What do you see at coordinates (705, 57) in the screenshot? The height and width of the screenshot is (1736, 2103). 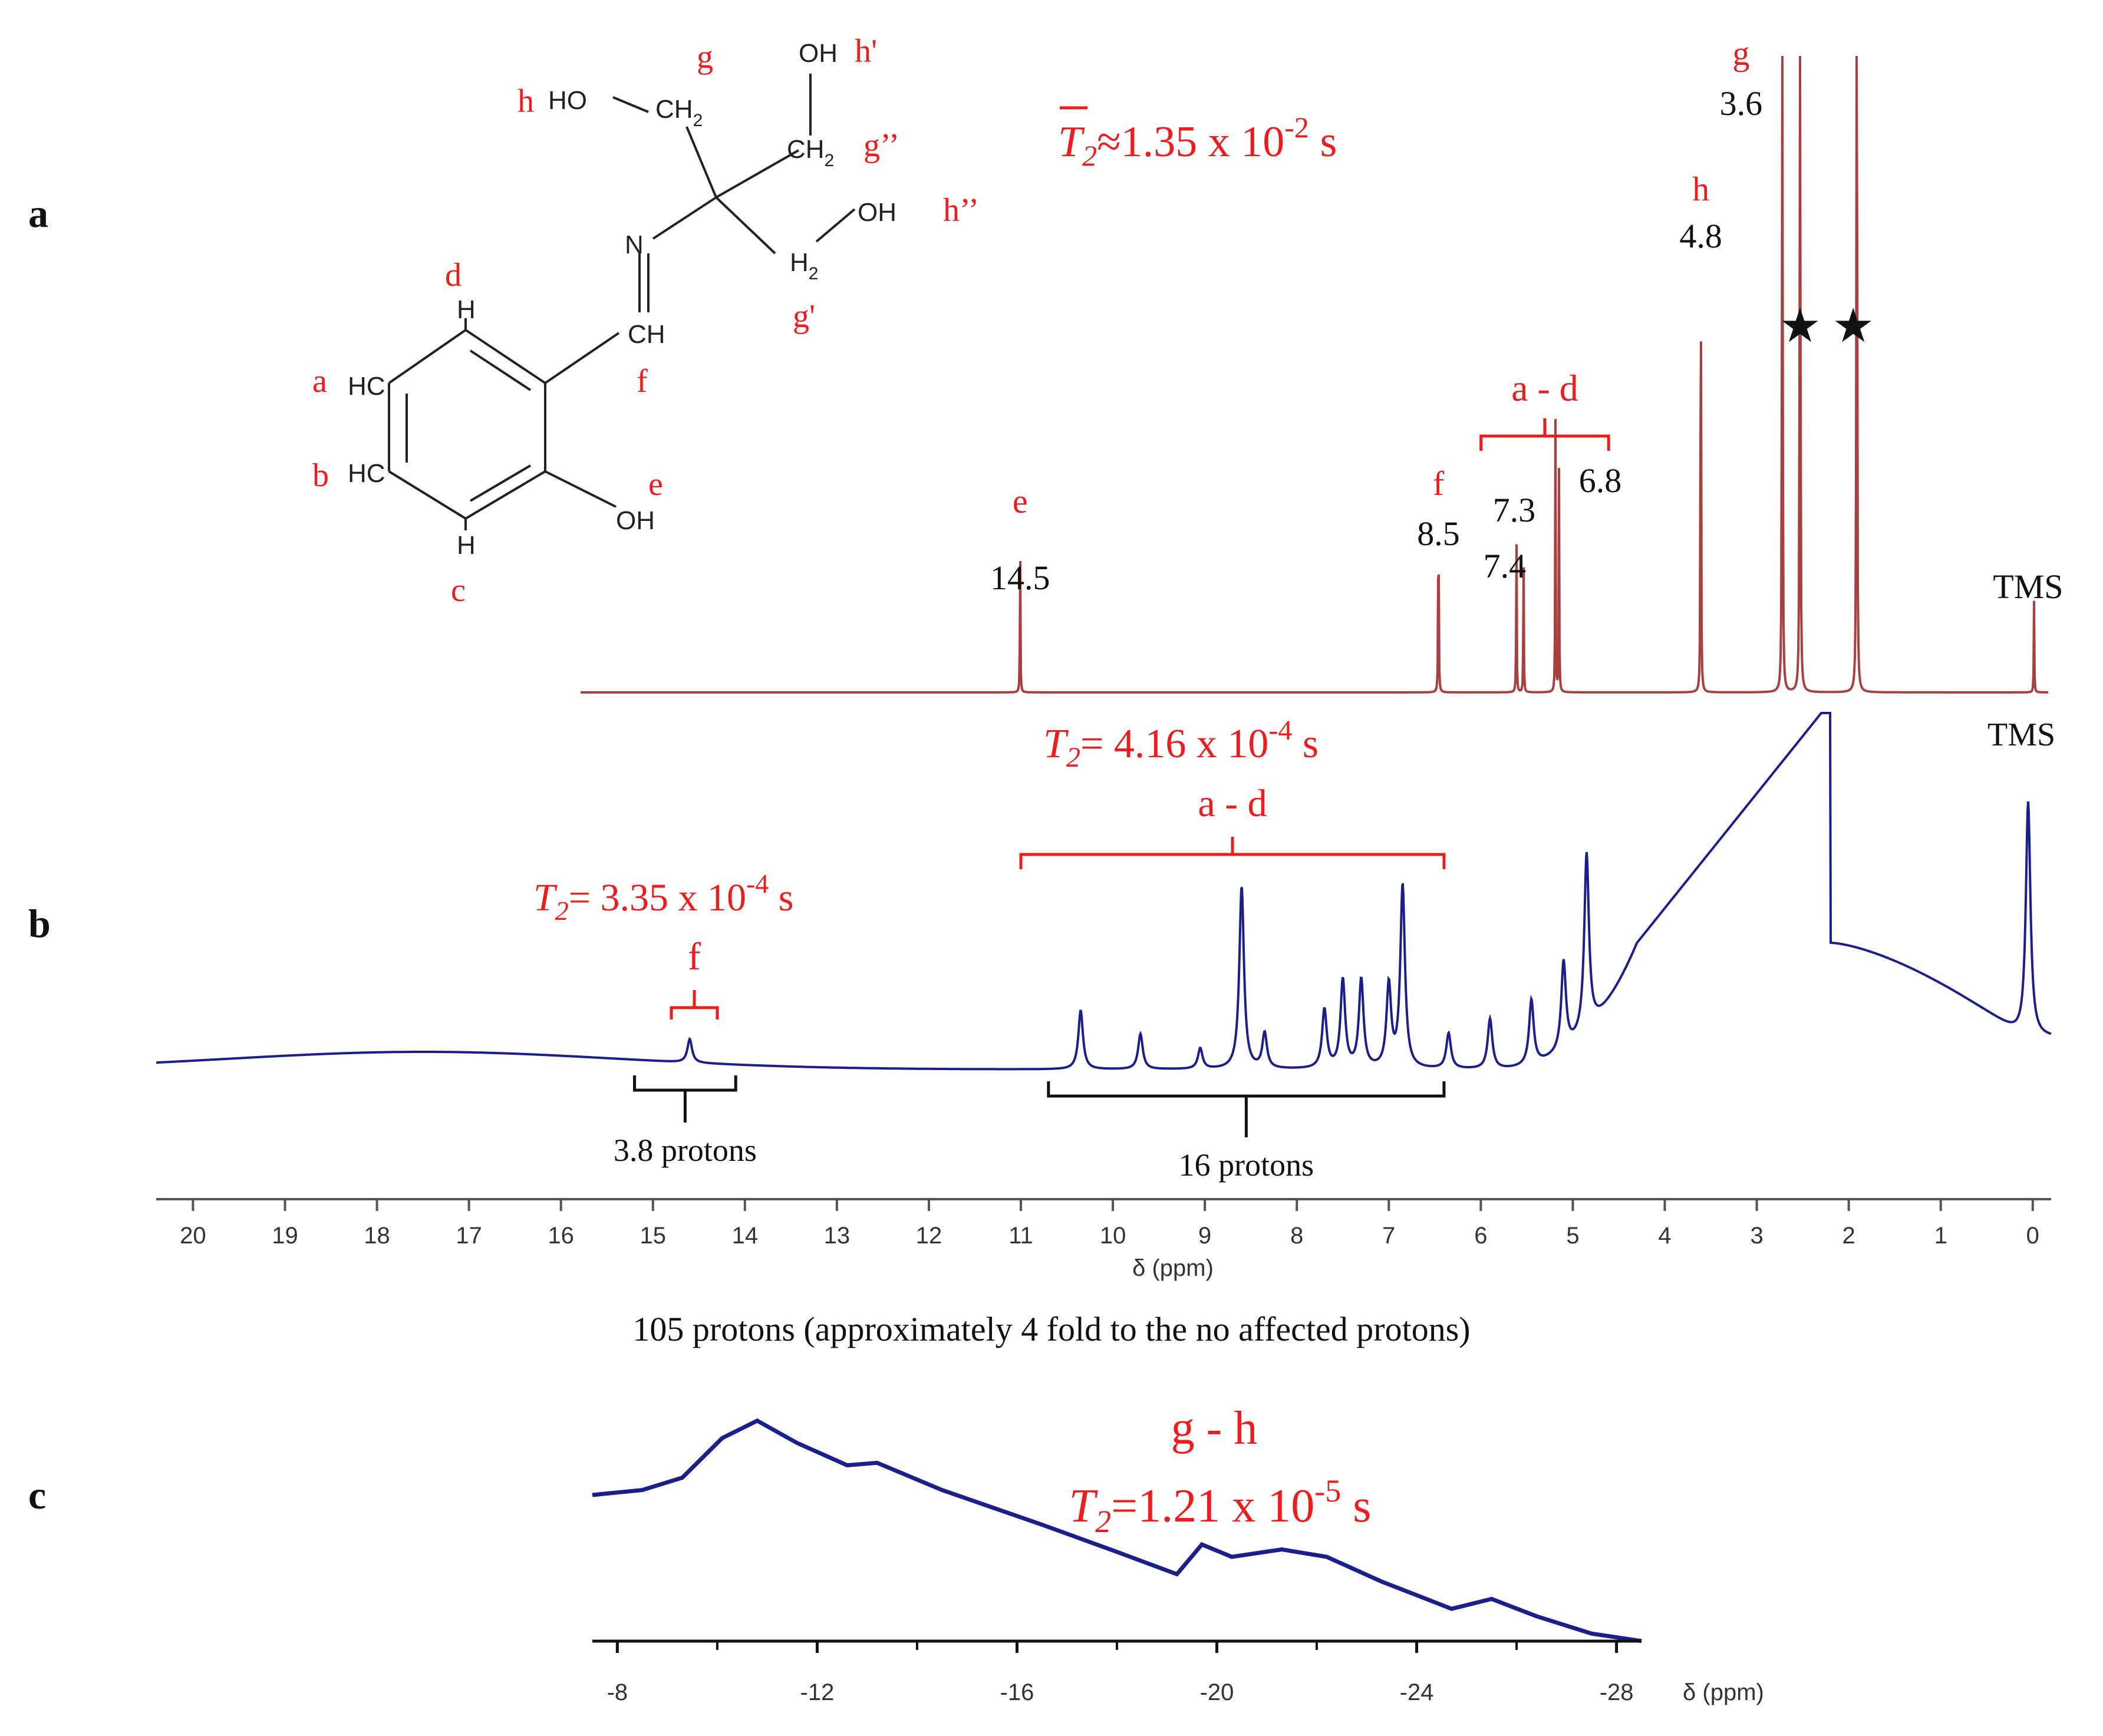 I see `mol-label-g: g` at bounding box center [705, 57].